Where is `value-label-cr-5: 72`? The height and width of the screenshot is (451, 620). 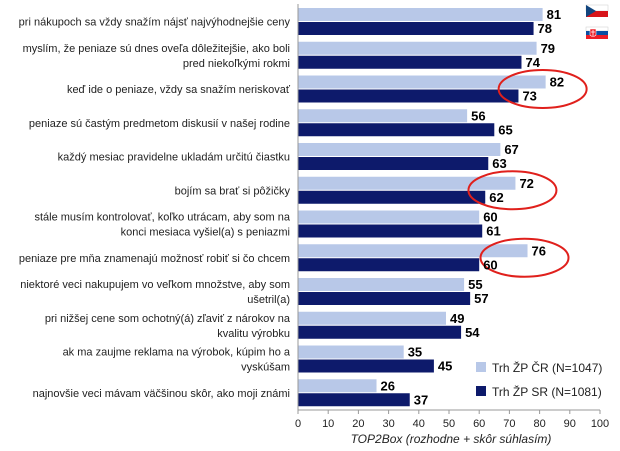 value-label-cr-5: 72 is located at coordinates (526, 183).